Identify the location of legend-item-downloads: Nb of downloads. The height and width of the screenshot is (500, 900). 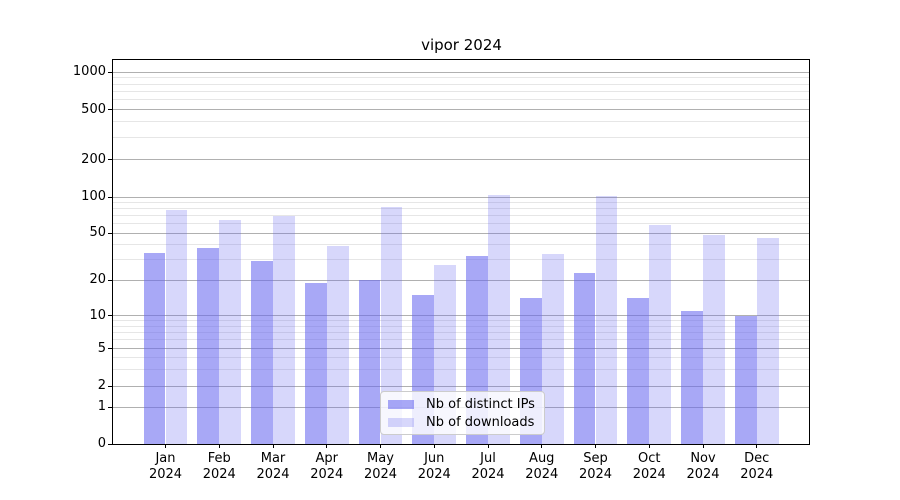
(462, 422).